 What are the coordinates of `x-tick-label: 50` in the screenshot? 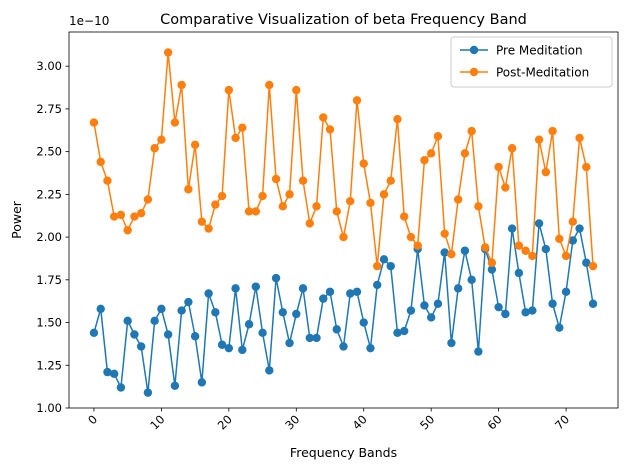 It's located at (427, 422).